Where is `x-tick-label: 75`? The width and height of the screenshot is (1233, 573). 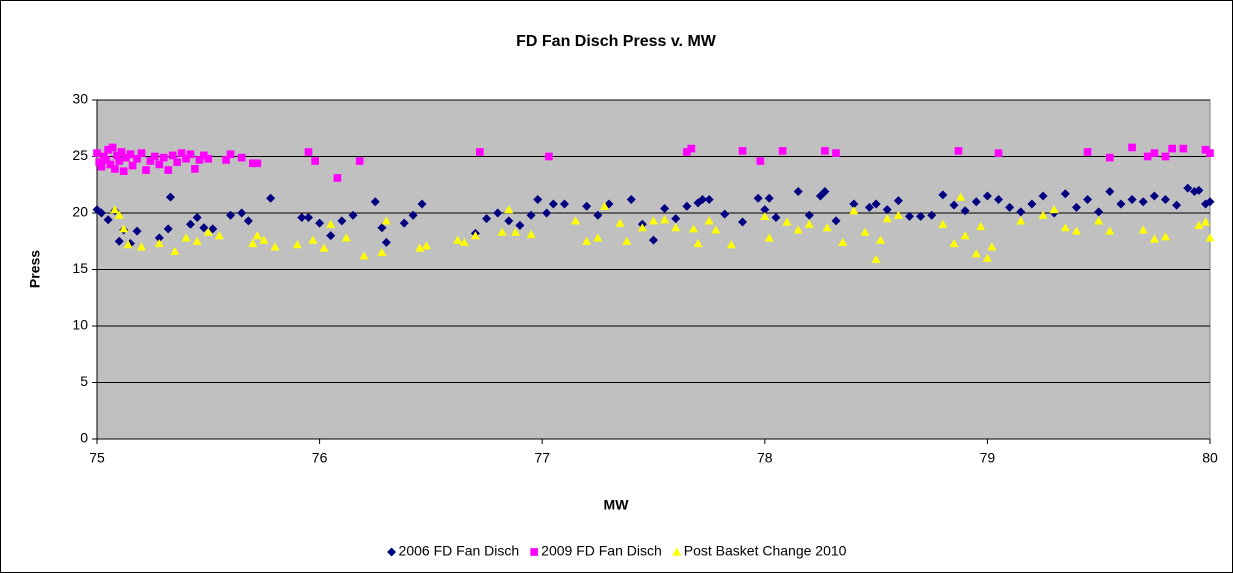
x-tick-label: 75 is located at coordinates (97, 458).